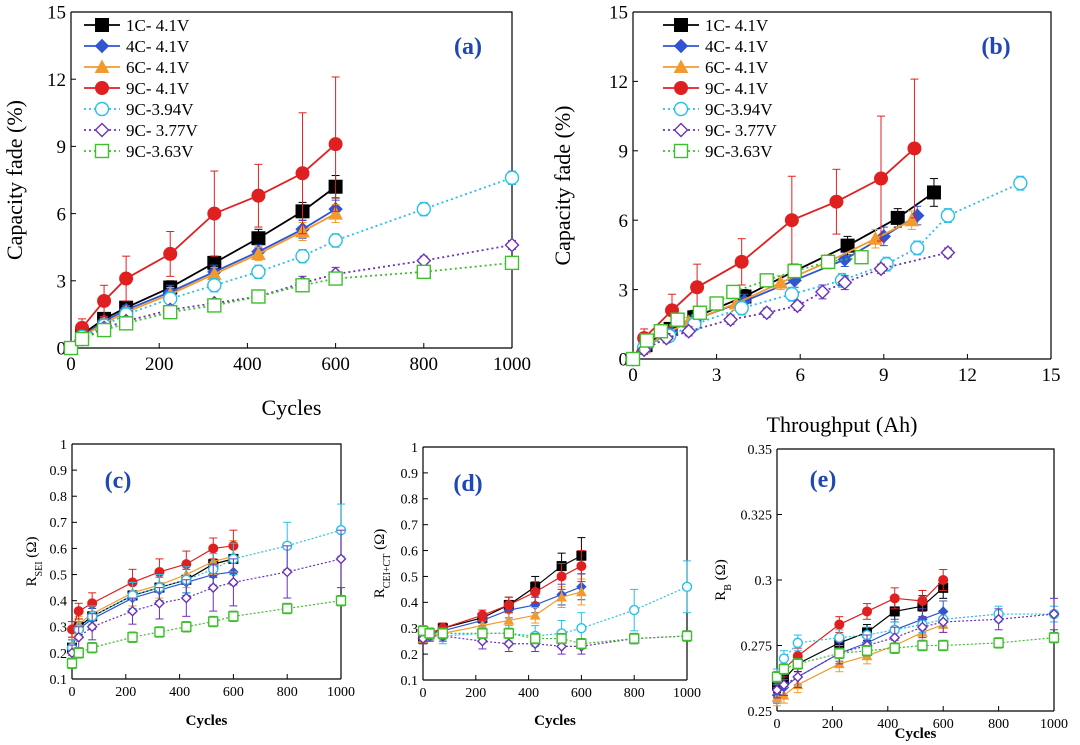 This screenshot has width=1080, height=745. Describe the element at coordinates (380, 541) in the screenshot. I see `y-axis-title-unit: (Ω)` at that location.